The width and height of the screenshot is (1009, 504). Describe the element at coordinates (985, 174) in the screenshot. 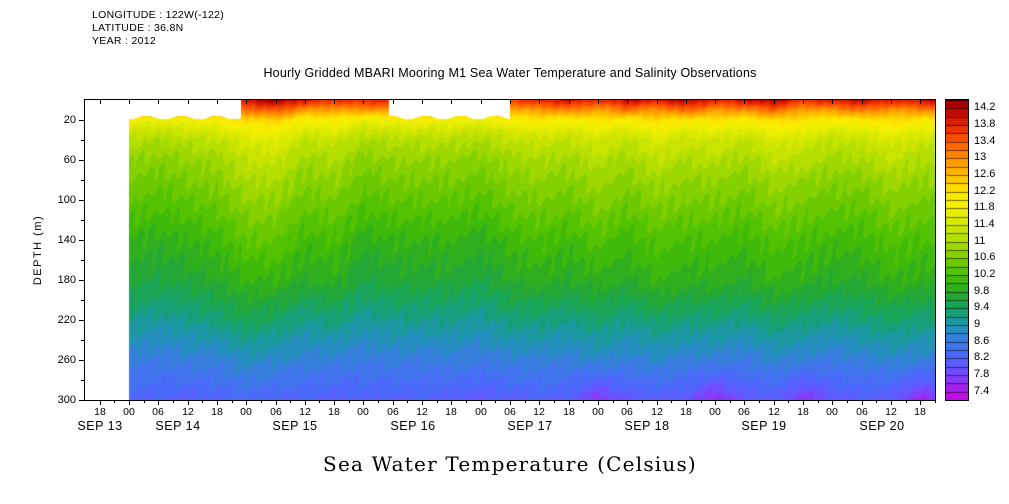

I see `colorbar-tick-label: 12.6` at that location.